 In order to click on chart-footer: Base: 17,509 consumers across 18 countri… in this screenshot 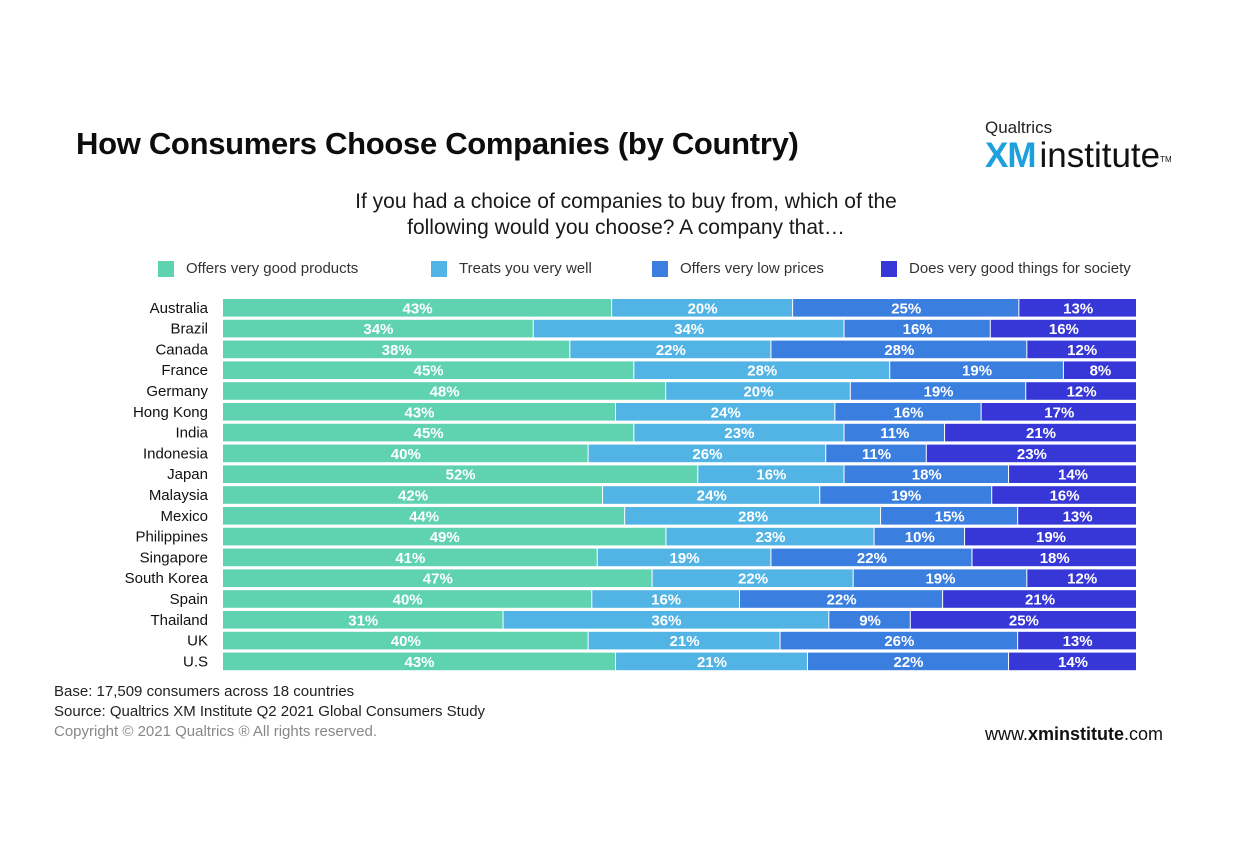, I will do `click(269, 712)`.